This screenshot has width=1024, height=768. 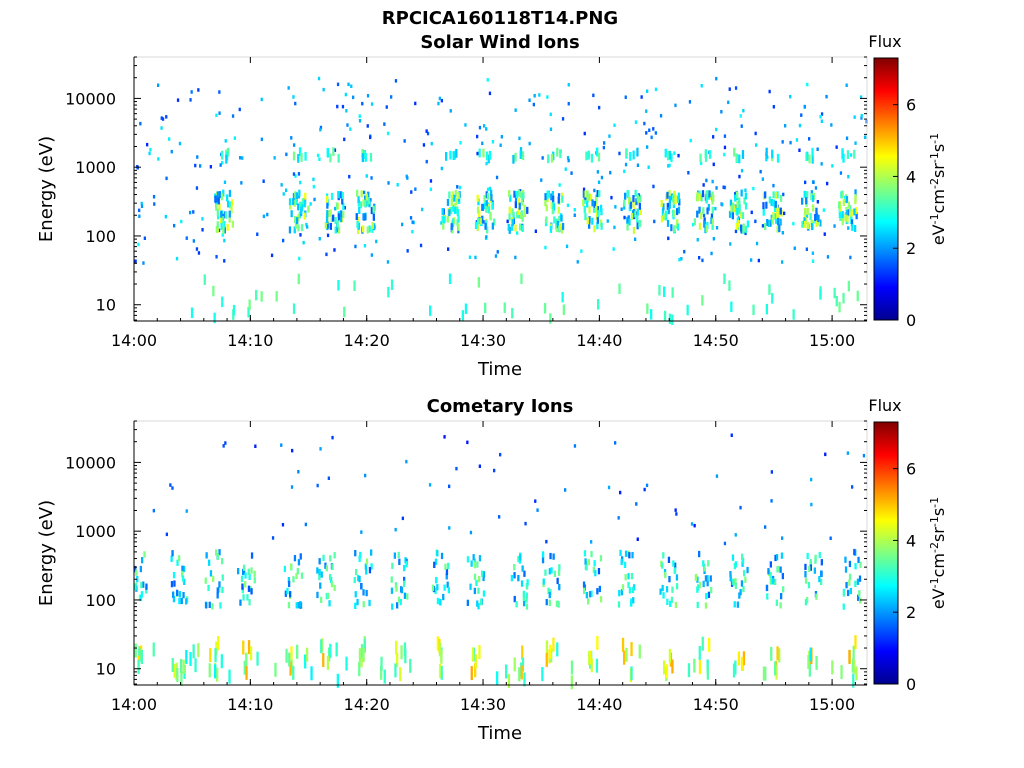 I want to click on colorbar-label-exponent: -2, so click(x=934, y=183).